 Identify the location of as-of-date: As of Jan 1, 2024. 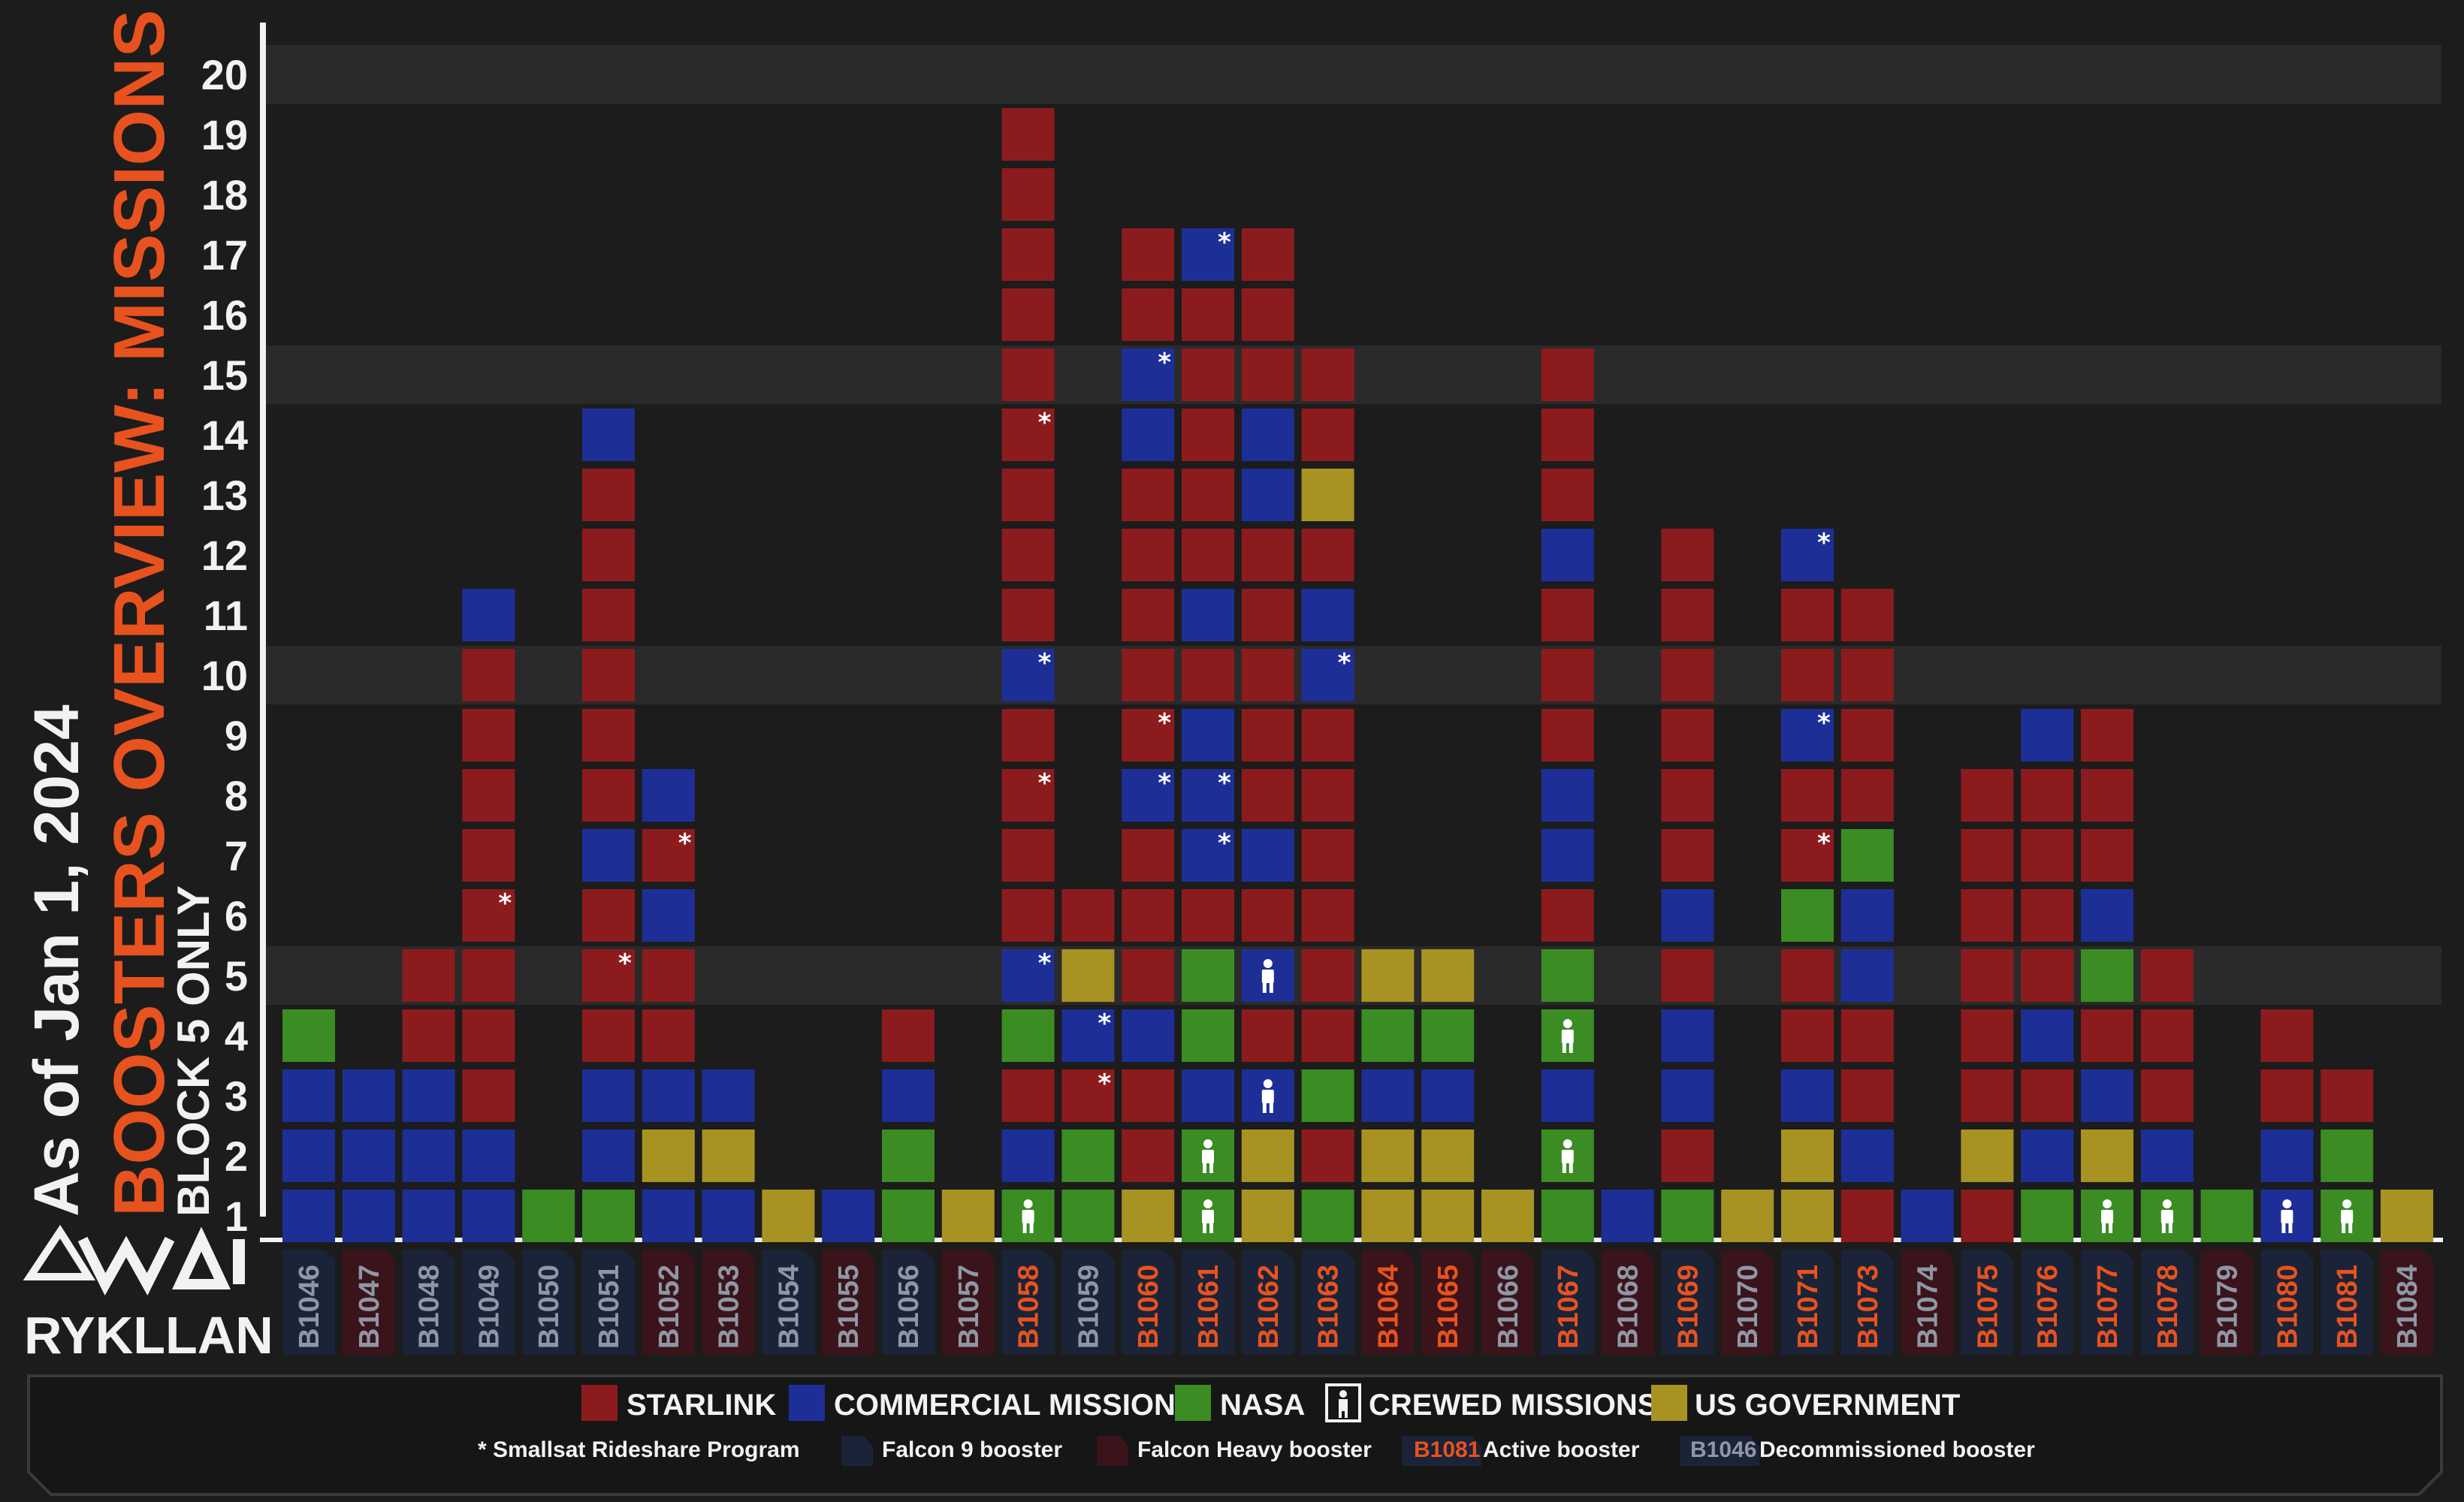
(57, 961).